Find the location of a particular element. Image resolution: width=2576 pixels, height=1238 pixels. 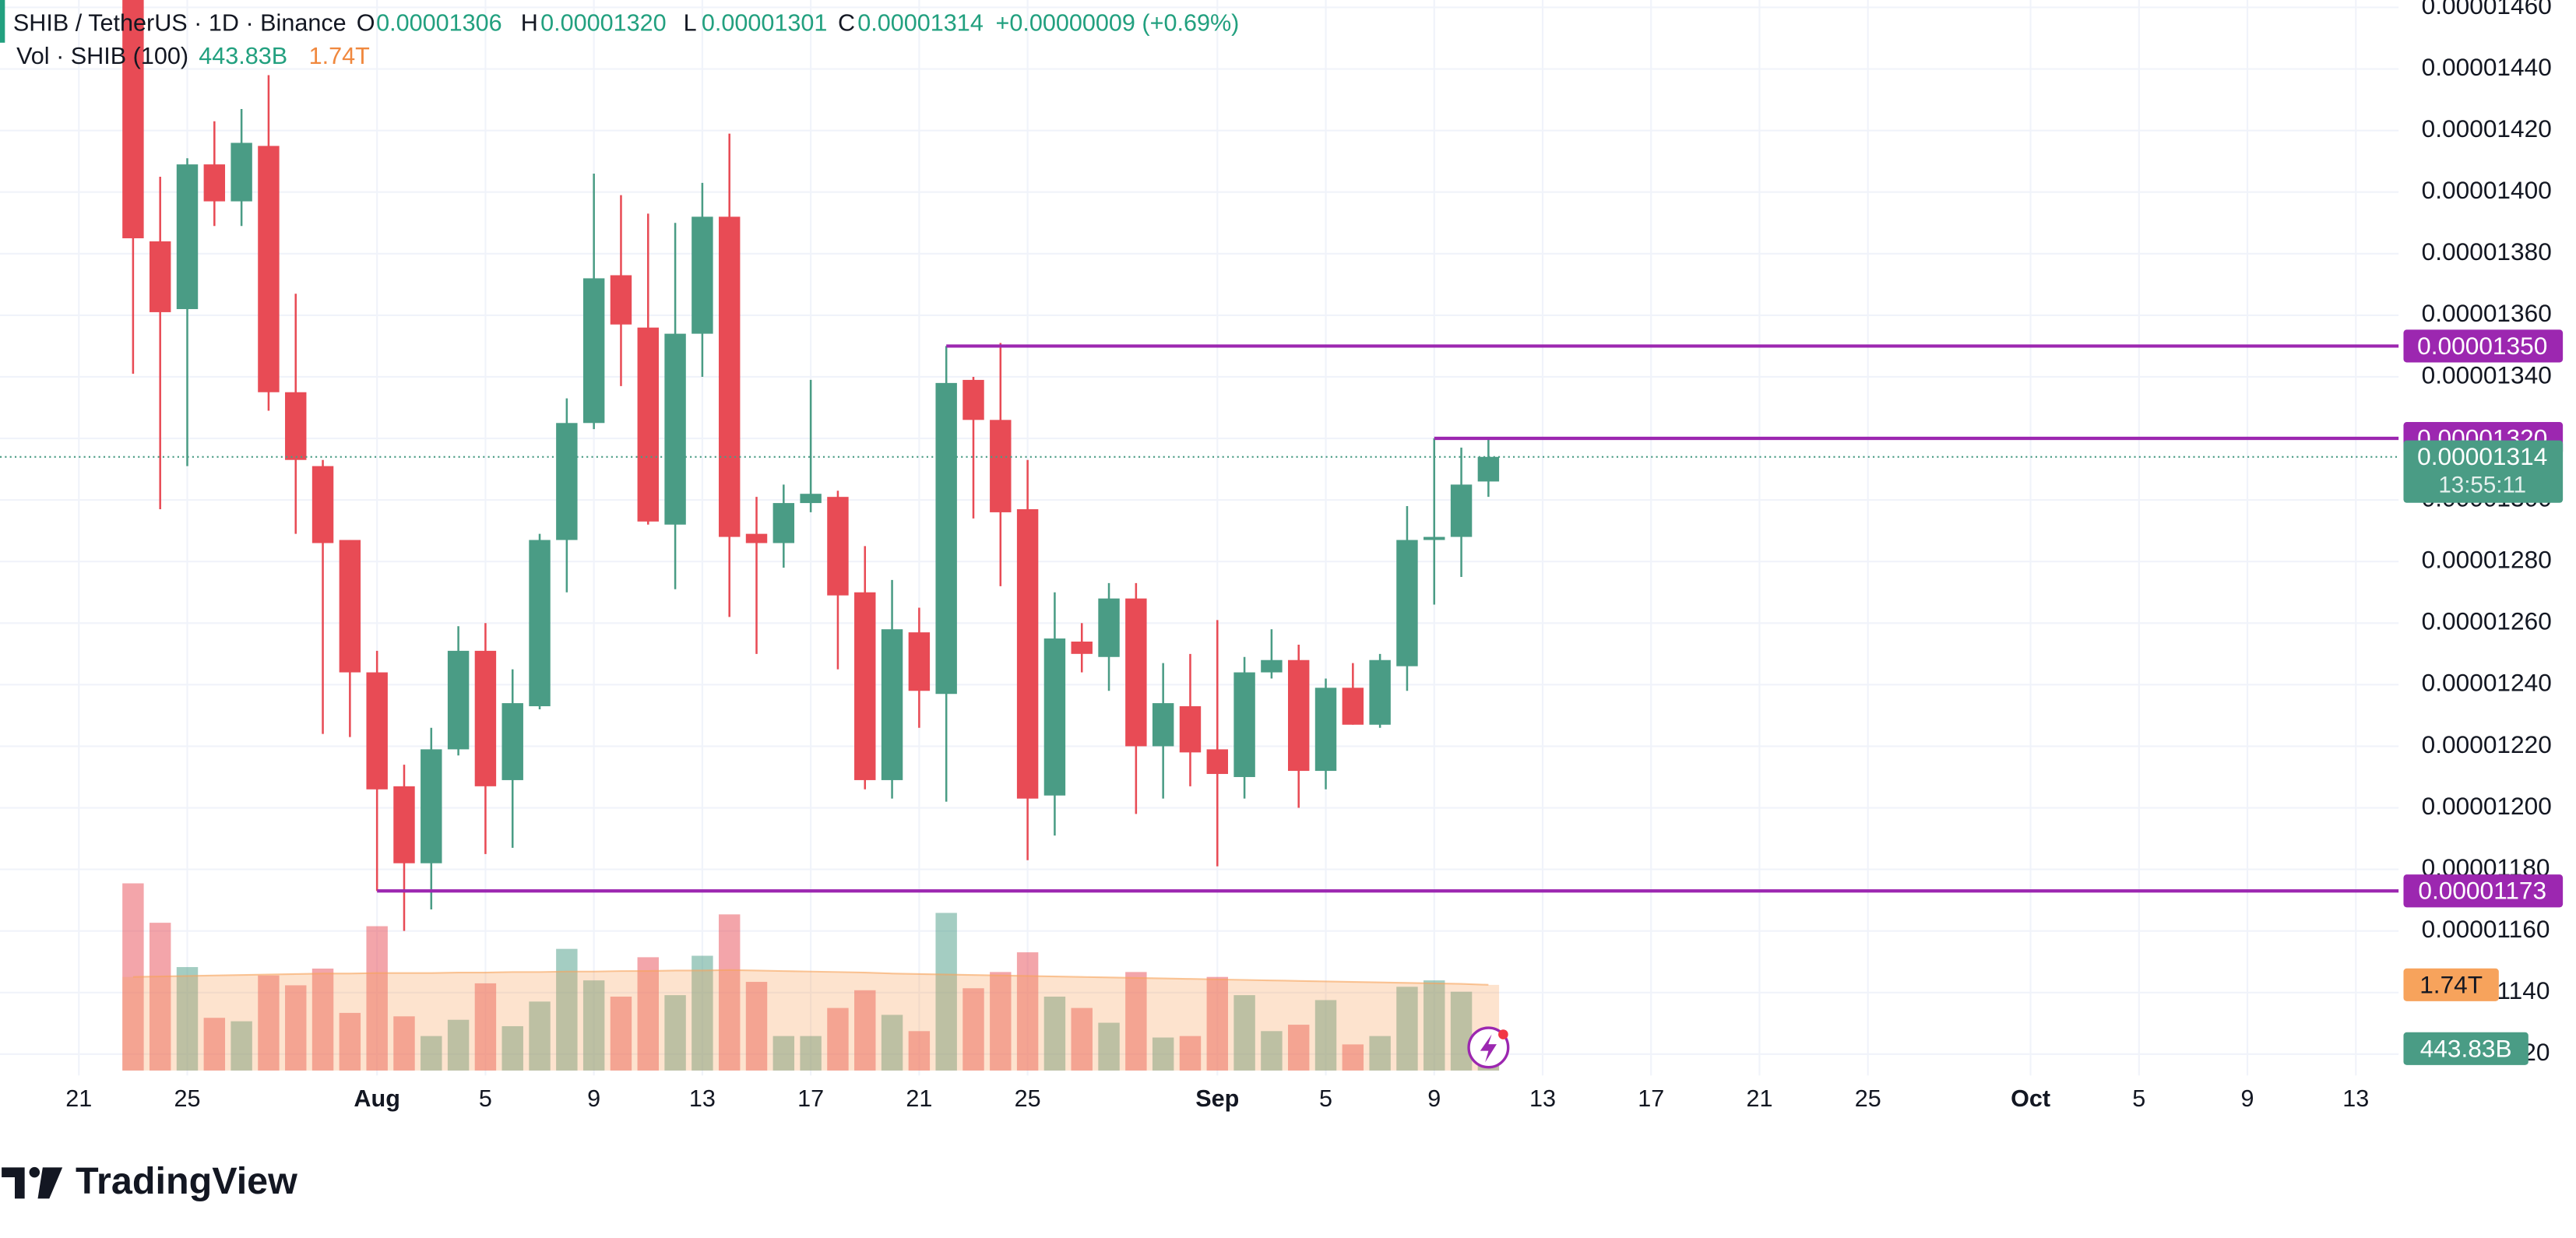

ohlc-value: 0.00001301 is located at coordinates (765, 23).